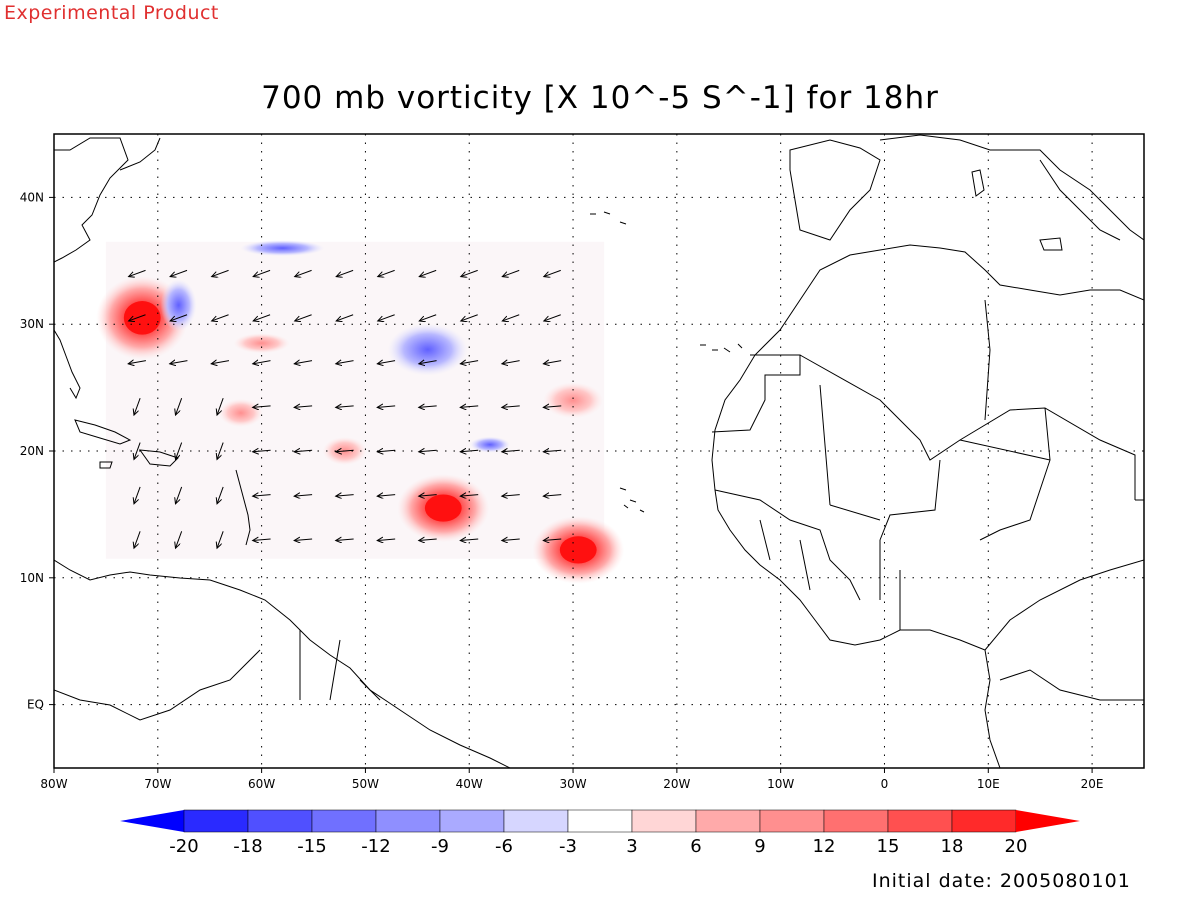 Image resolution: width=1200 pixels, height=900 pixels. I want to click on latitude-label: 40N, so click(32, 197).